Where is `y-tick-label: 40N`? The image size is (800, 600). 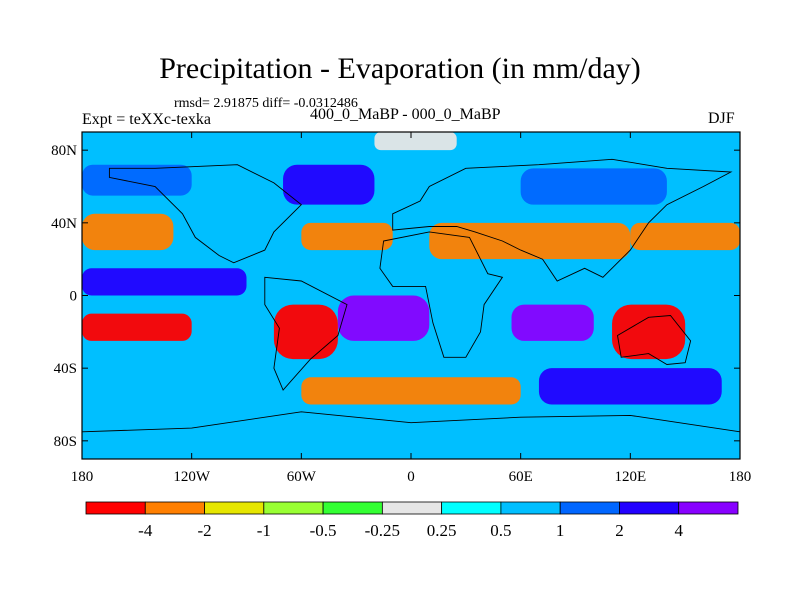 y-tick-label: 40N is located at coordinates (64, 224).